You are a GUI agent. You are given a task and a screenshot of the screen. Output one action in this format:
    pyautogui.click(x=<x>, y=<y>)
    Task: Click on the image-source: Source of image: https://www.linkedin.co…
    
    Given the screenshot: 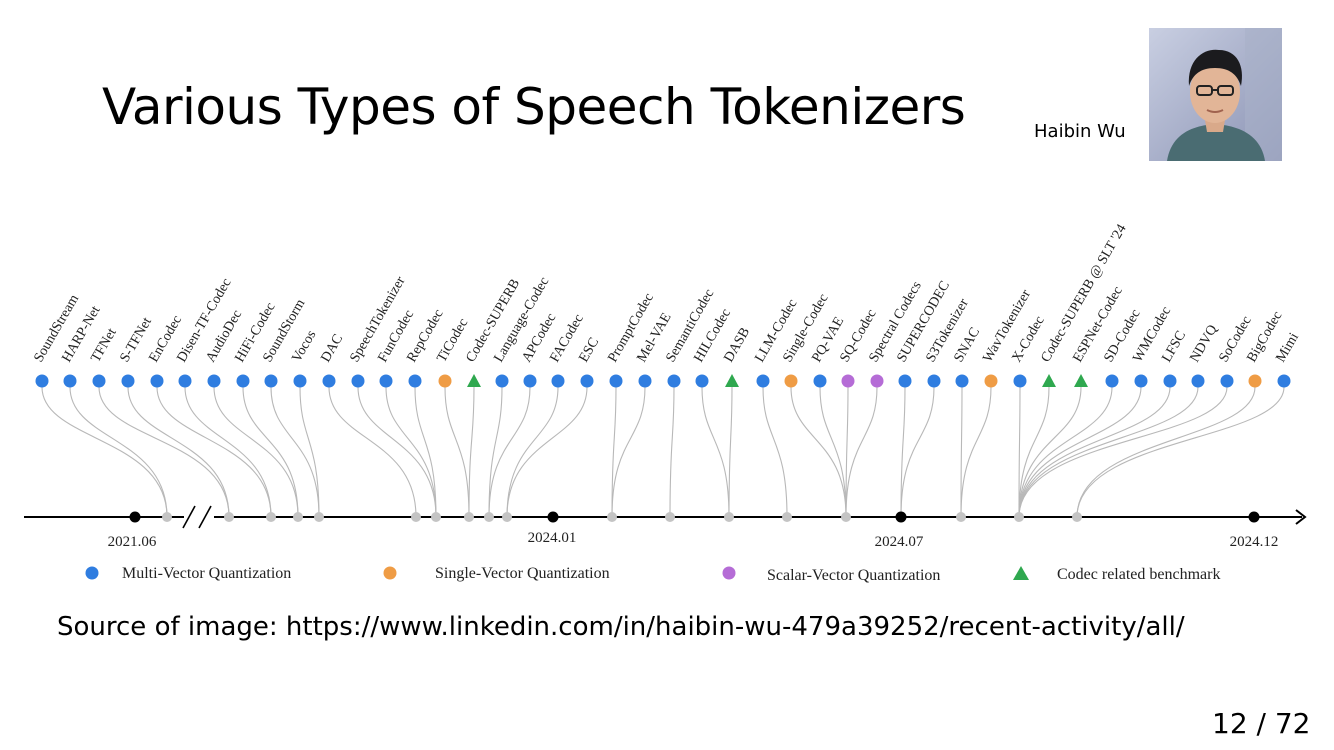 What is the action you would take?
    pyautogui.click(x=621, y=627)
    